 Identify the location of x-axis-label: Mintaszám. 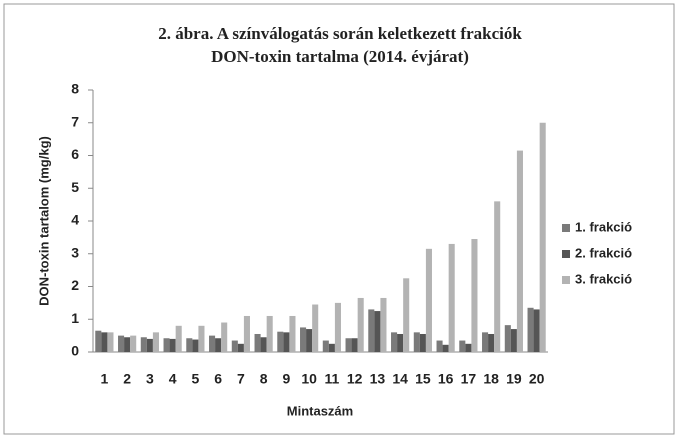
(320, 410).